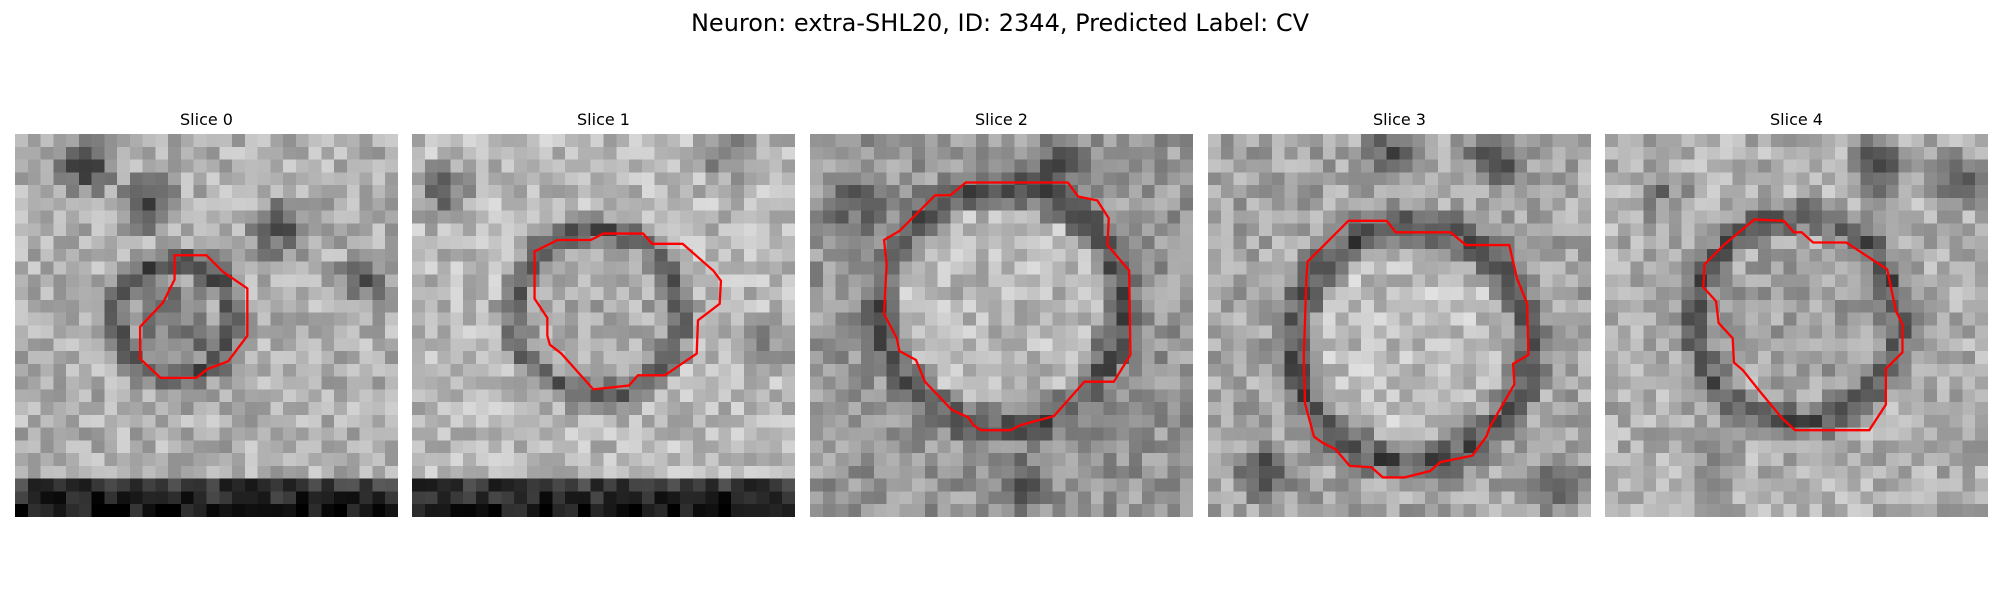  I want to click on slice-panel-3: Slice 3, so click(1399, 312).